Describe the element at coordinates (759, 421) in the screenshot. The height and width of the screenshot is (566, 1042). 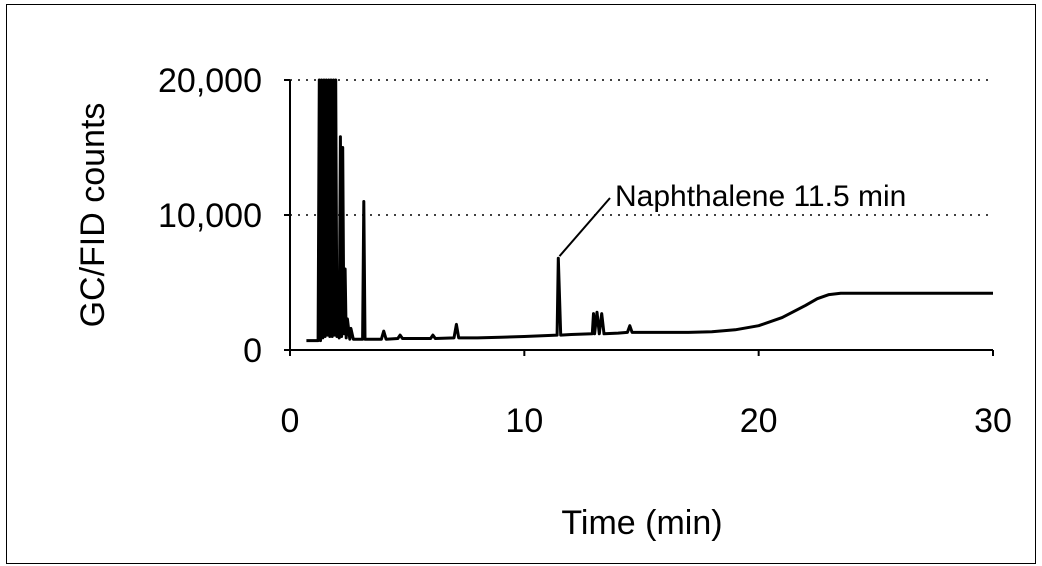
I see `x-tick-label-2: 20` at that location.